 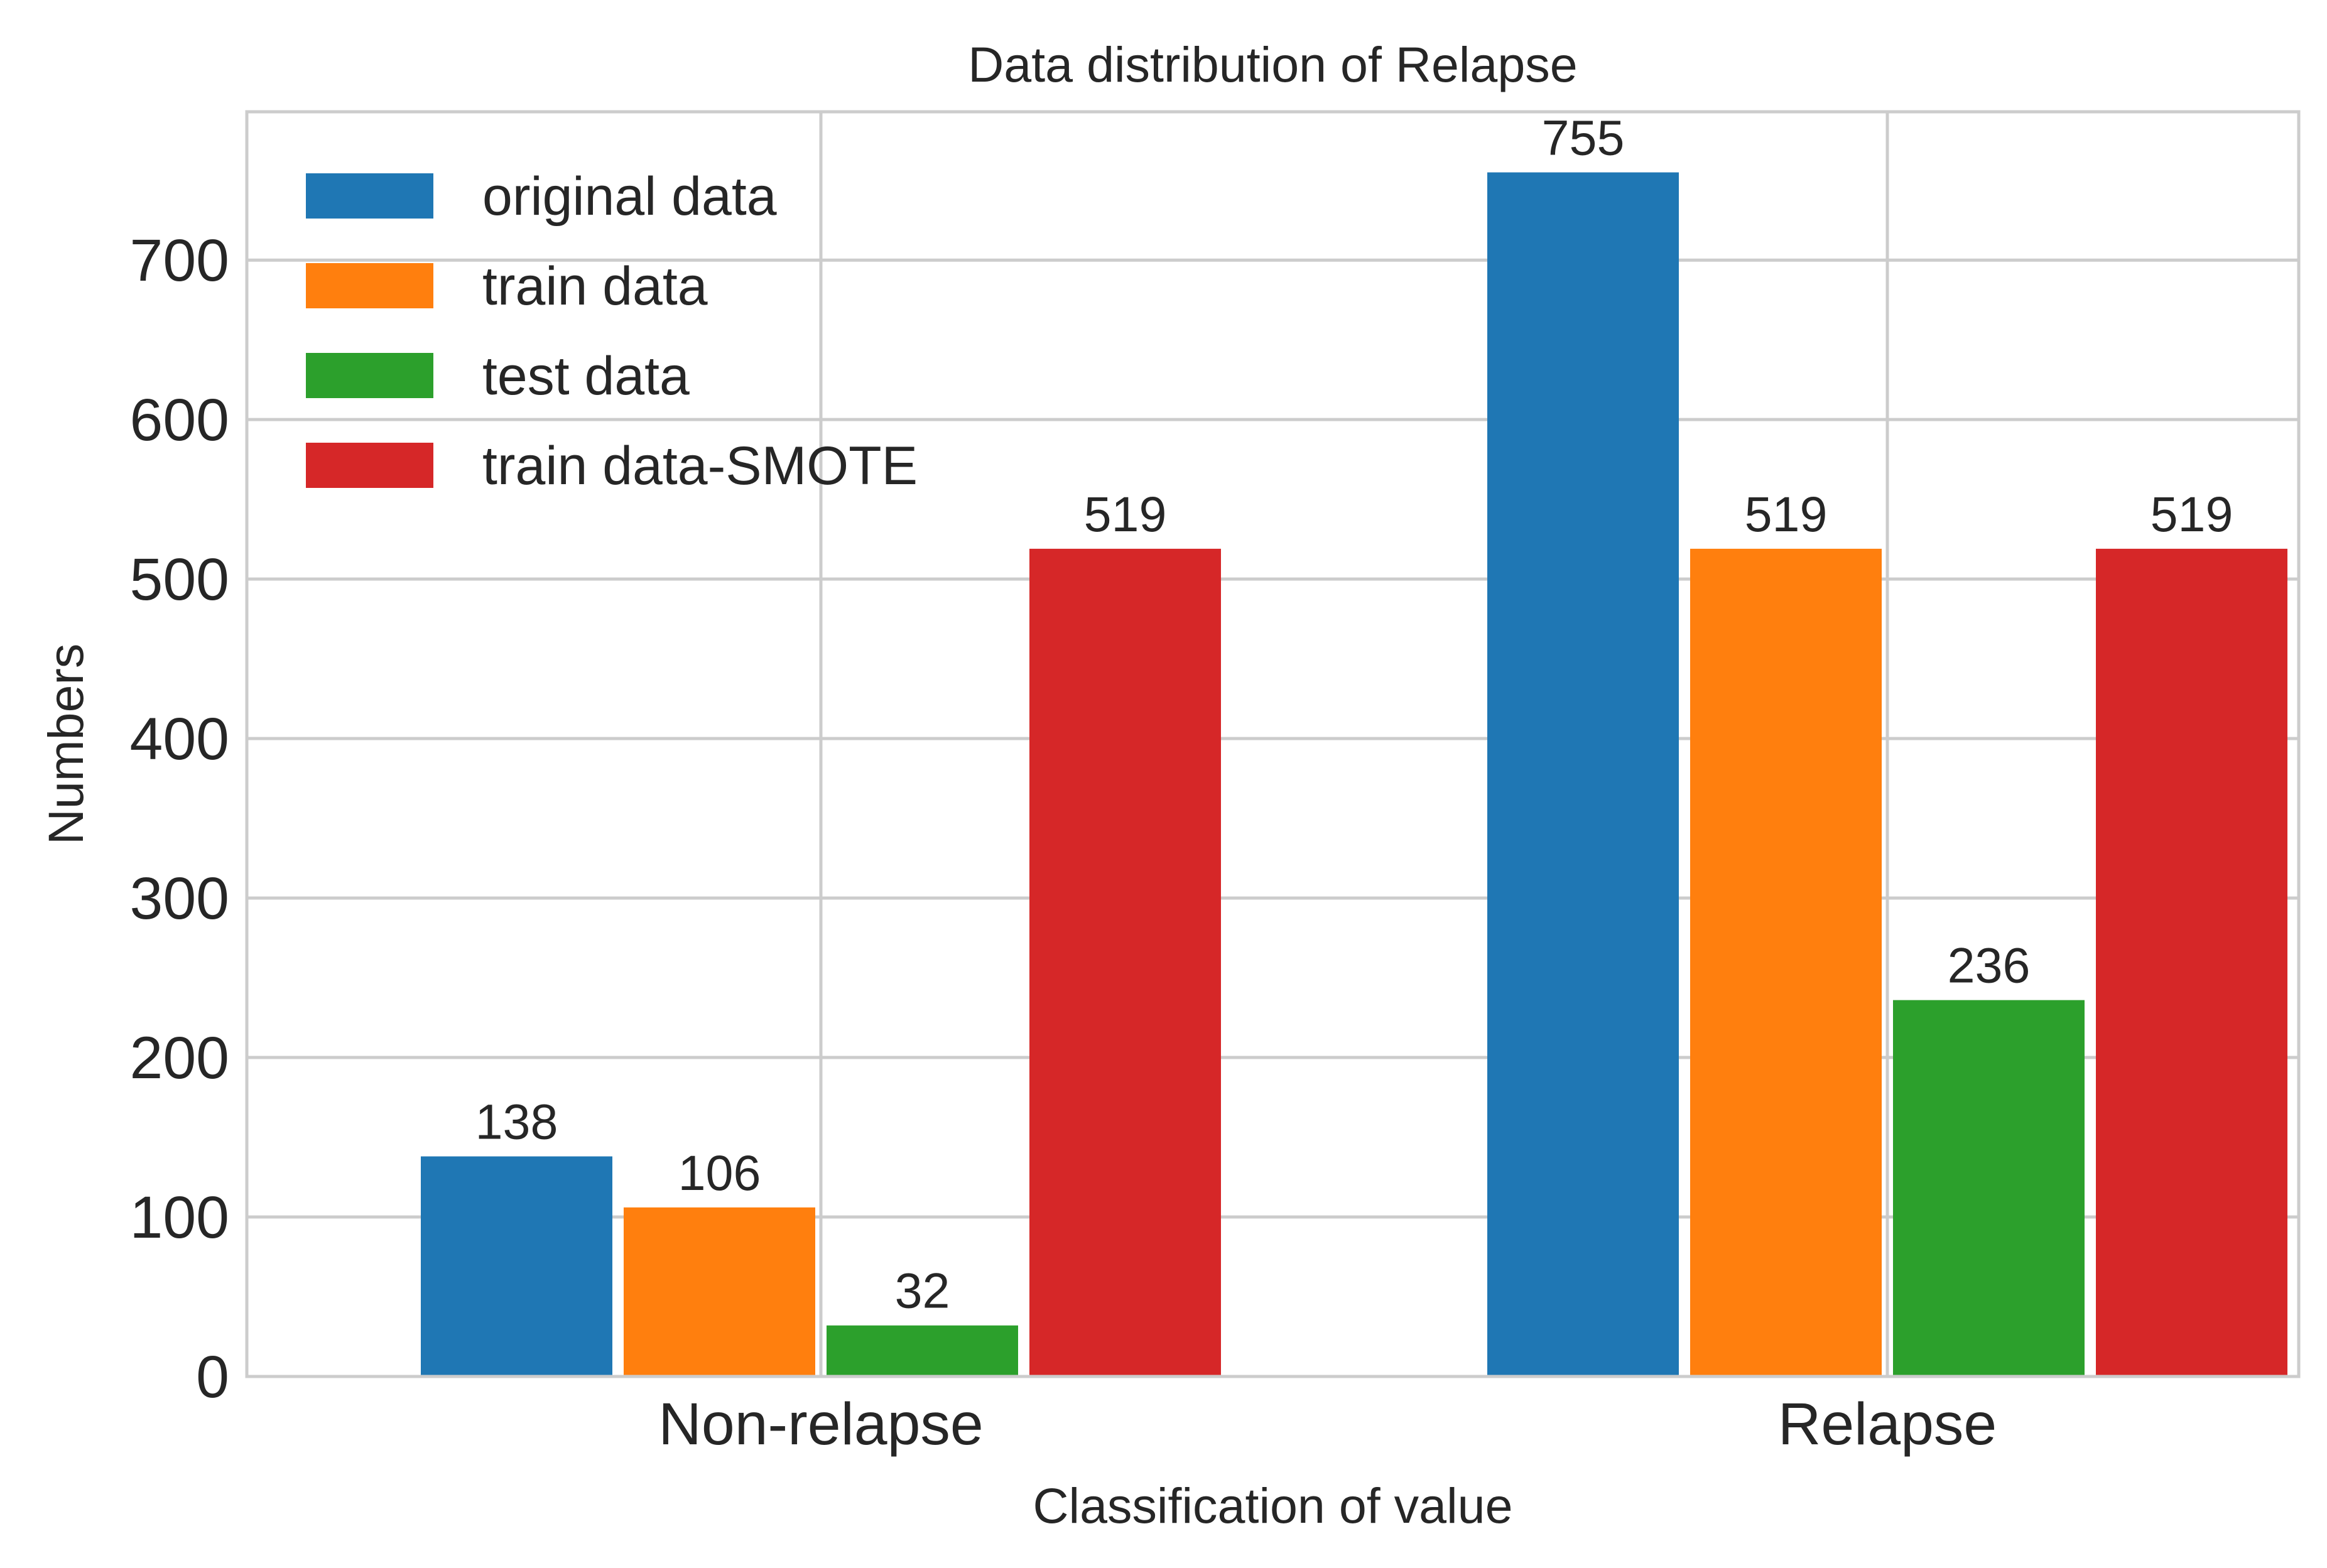 I want to click on y-tick-label: 100, so click(x=179, y=1217).